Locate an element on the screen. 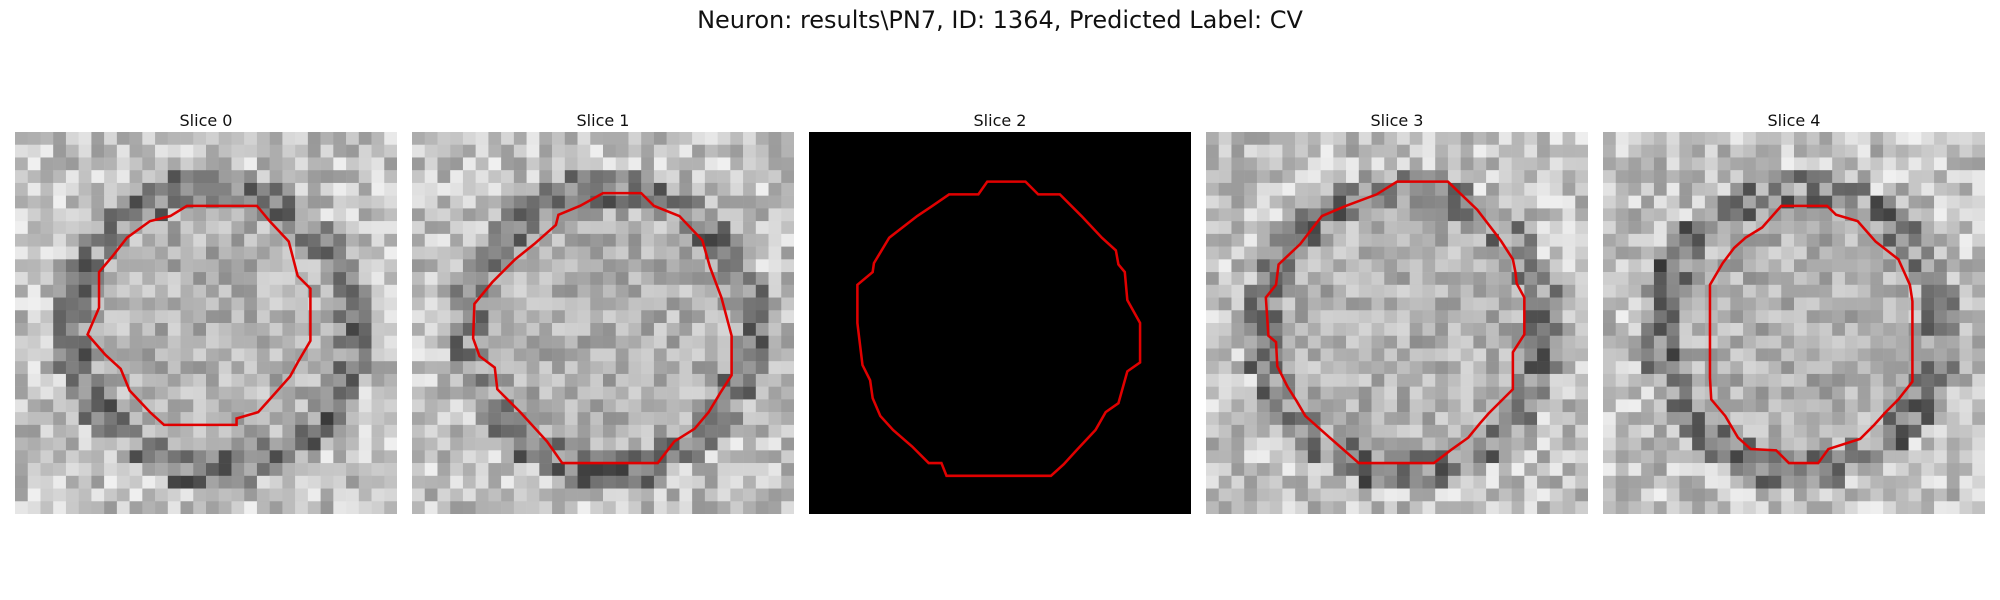 The height and width of the screenshot is (600, 2000). slice-title-3: Slice 3 is located at coordinates (1397, 120).